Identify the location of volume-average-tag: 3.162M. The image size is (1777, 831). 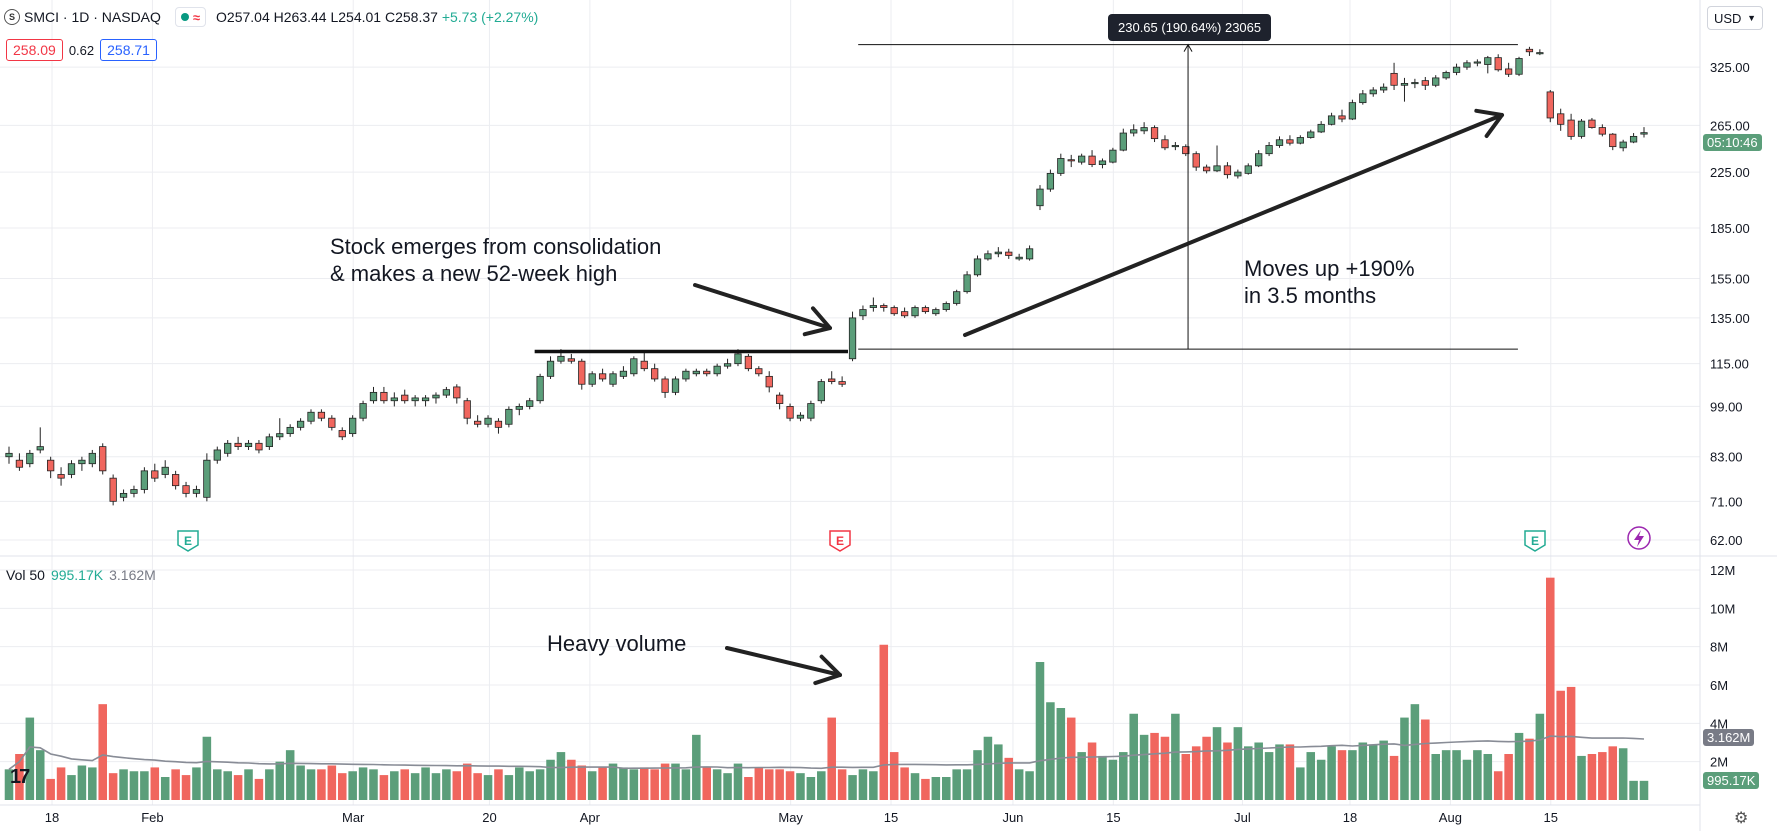
(1729, 737).